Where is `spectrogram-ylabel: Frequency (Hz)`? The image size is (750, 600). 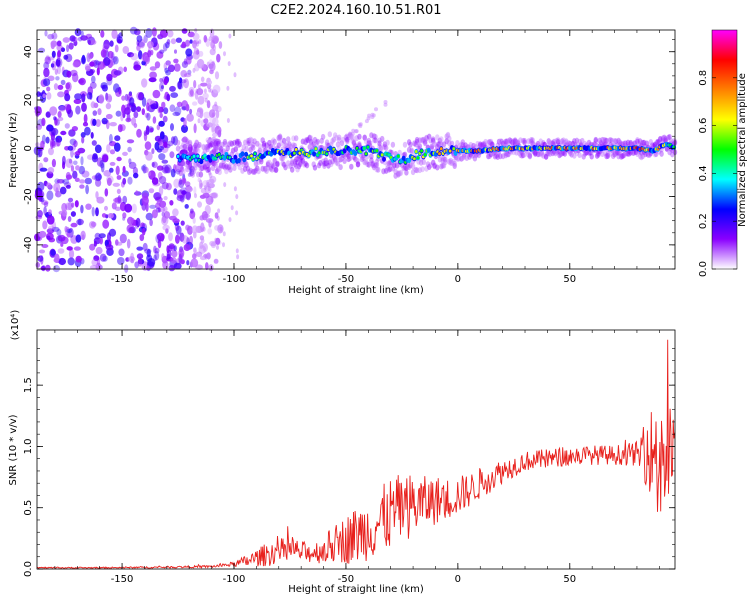 spectrogram-ylabel: Frequency (Hz) is located at coordinates (13, 150).